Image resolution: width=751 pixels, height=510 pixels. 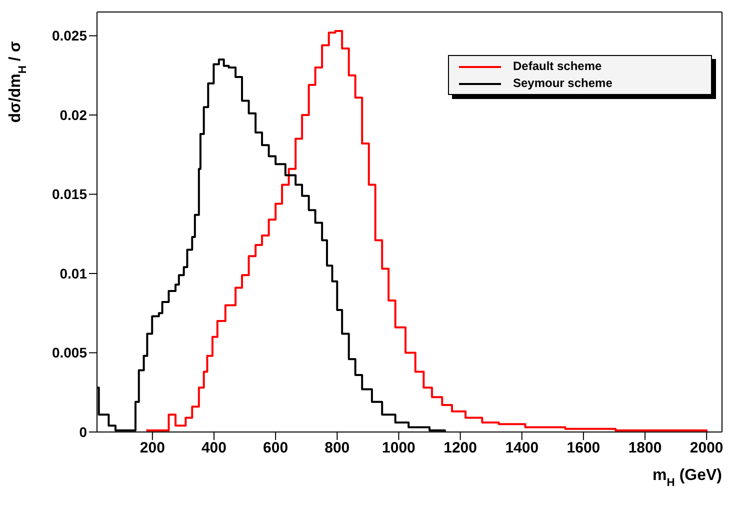 What do you see at coordinates (562, 83) in the screenshot?
I see `legend-label: Seymour scheme` at bounding box center [562, 83].